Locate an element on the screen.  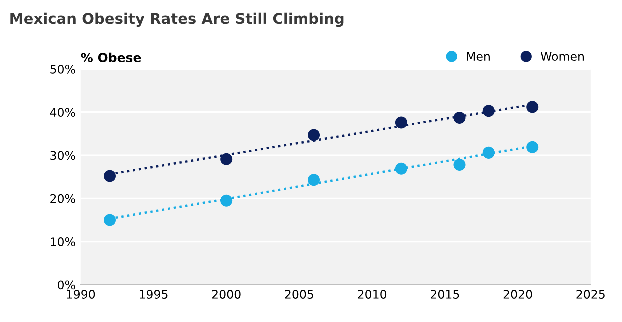
legend-label: Women is located at coordinates (562, 57).